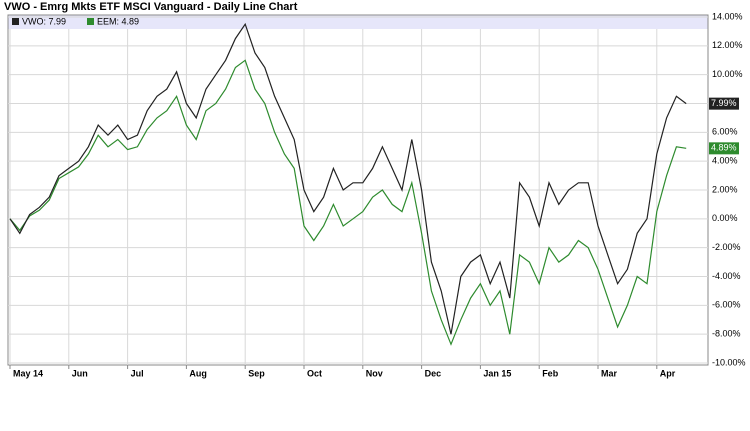 This screenshot has height=431, width=750. Describe the element at coordinates (358, 22) in the screenshot. I see `legend-band` at that location.